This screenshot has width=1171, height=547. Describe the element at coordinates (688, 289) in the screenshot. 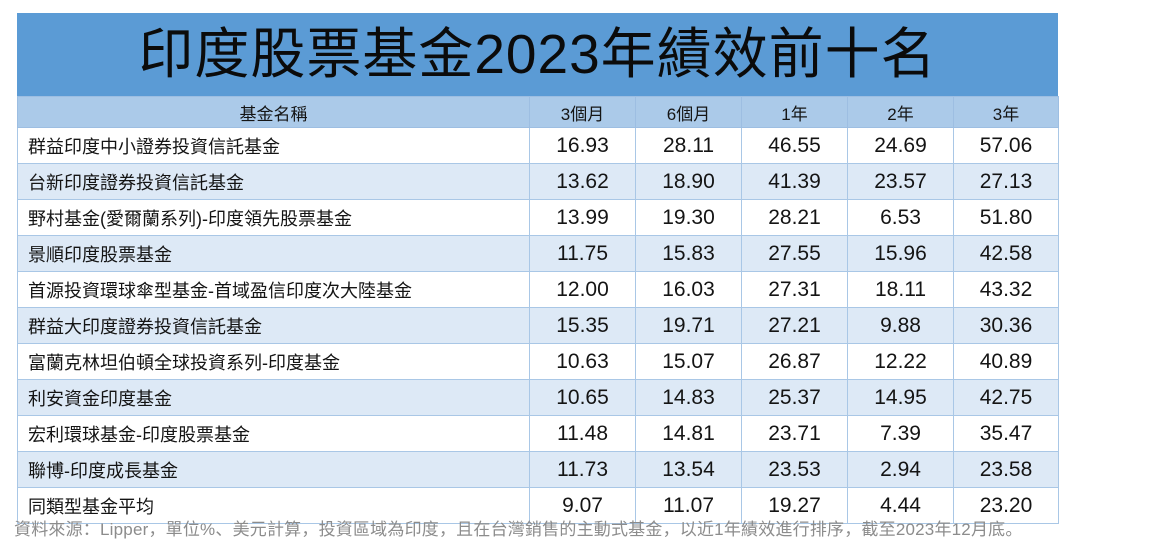

I see `value-cell: 16.03` at that location.